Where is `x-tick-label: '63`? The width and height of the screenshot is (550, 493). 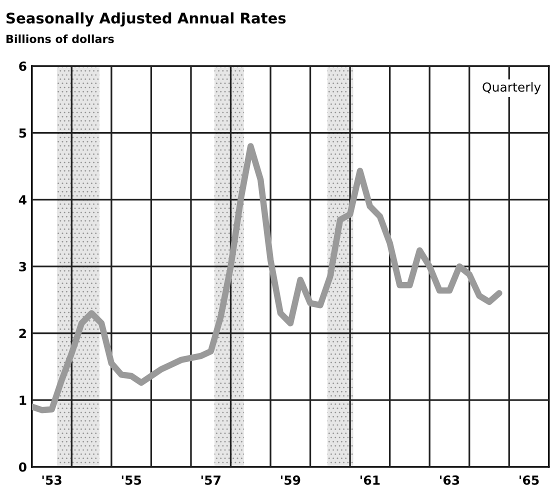 x-tick-label: '63 is located at coordinates (450, 480).